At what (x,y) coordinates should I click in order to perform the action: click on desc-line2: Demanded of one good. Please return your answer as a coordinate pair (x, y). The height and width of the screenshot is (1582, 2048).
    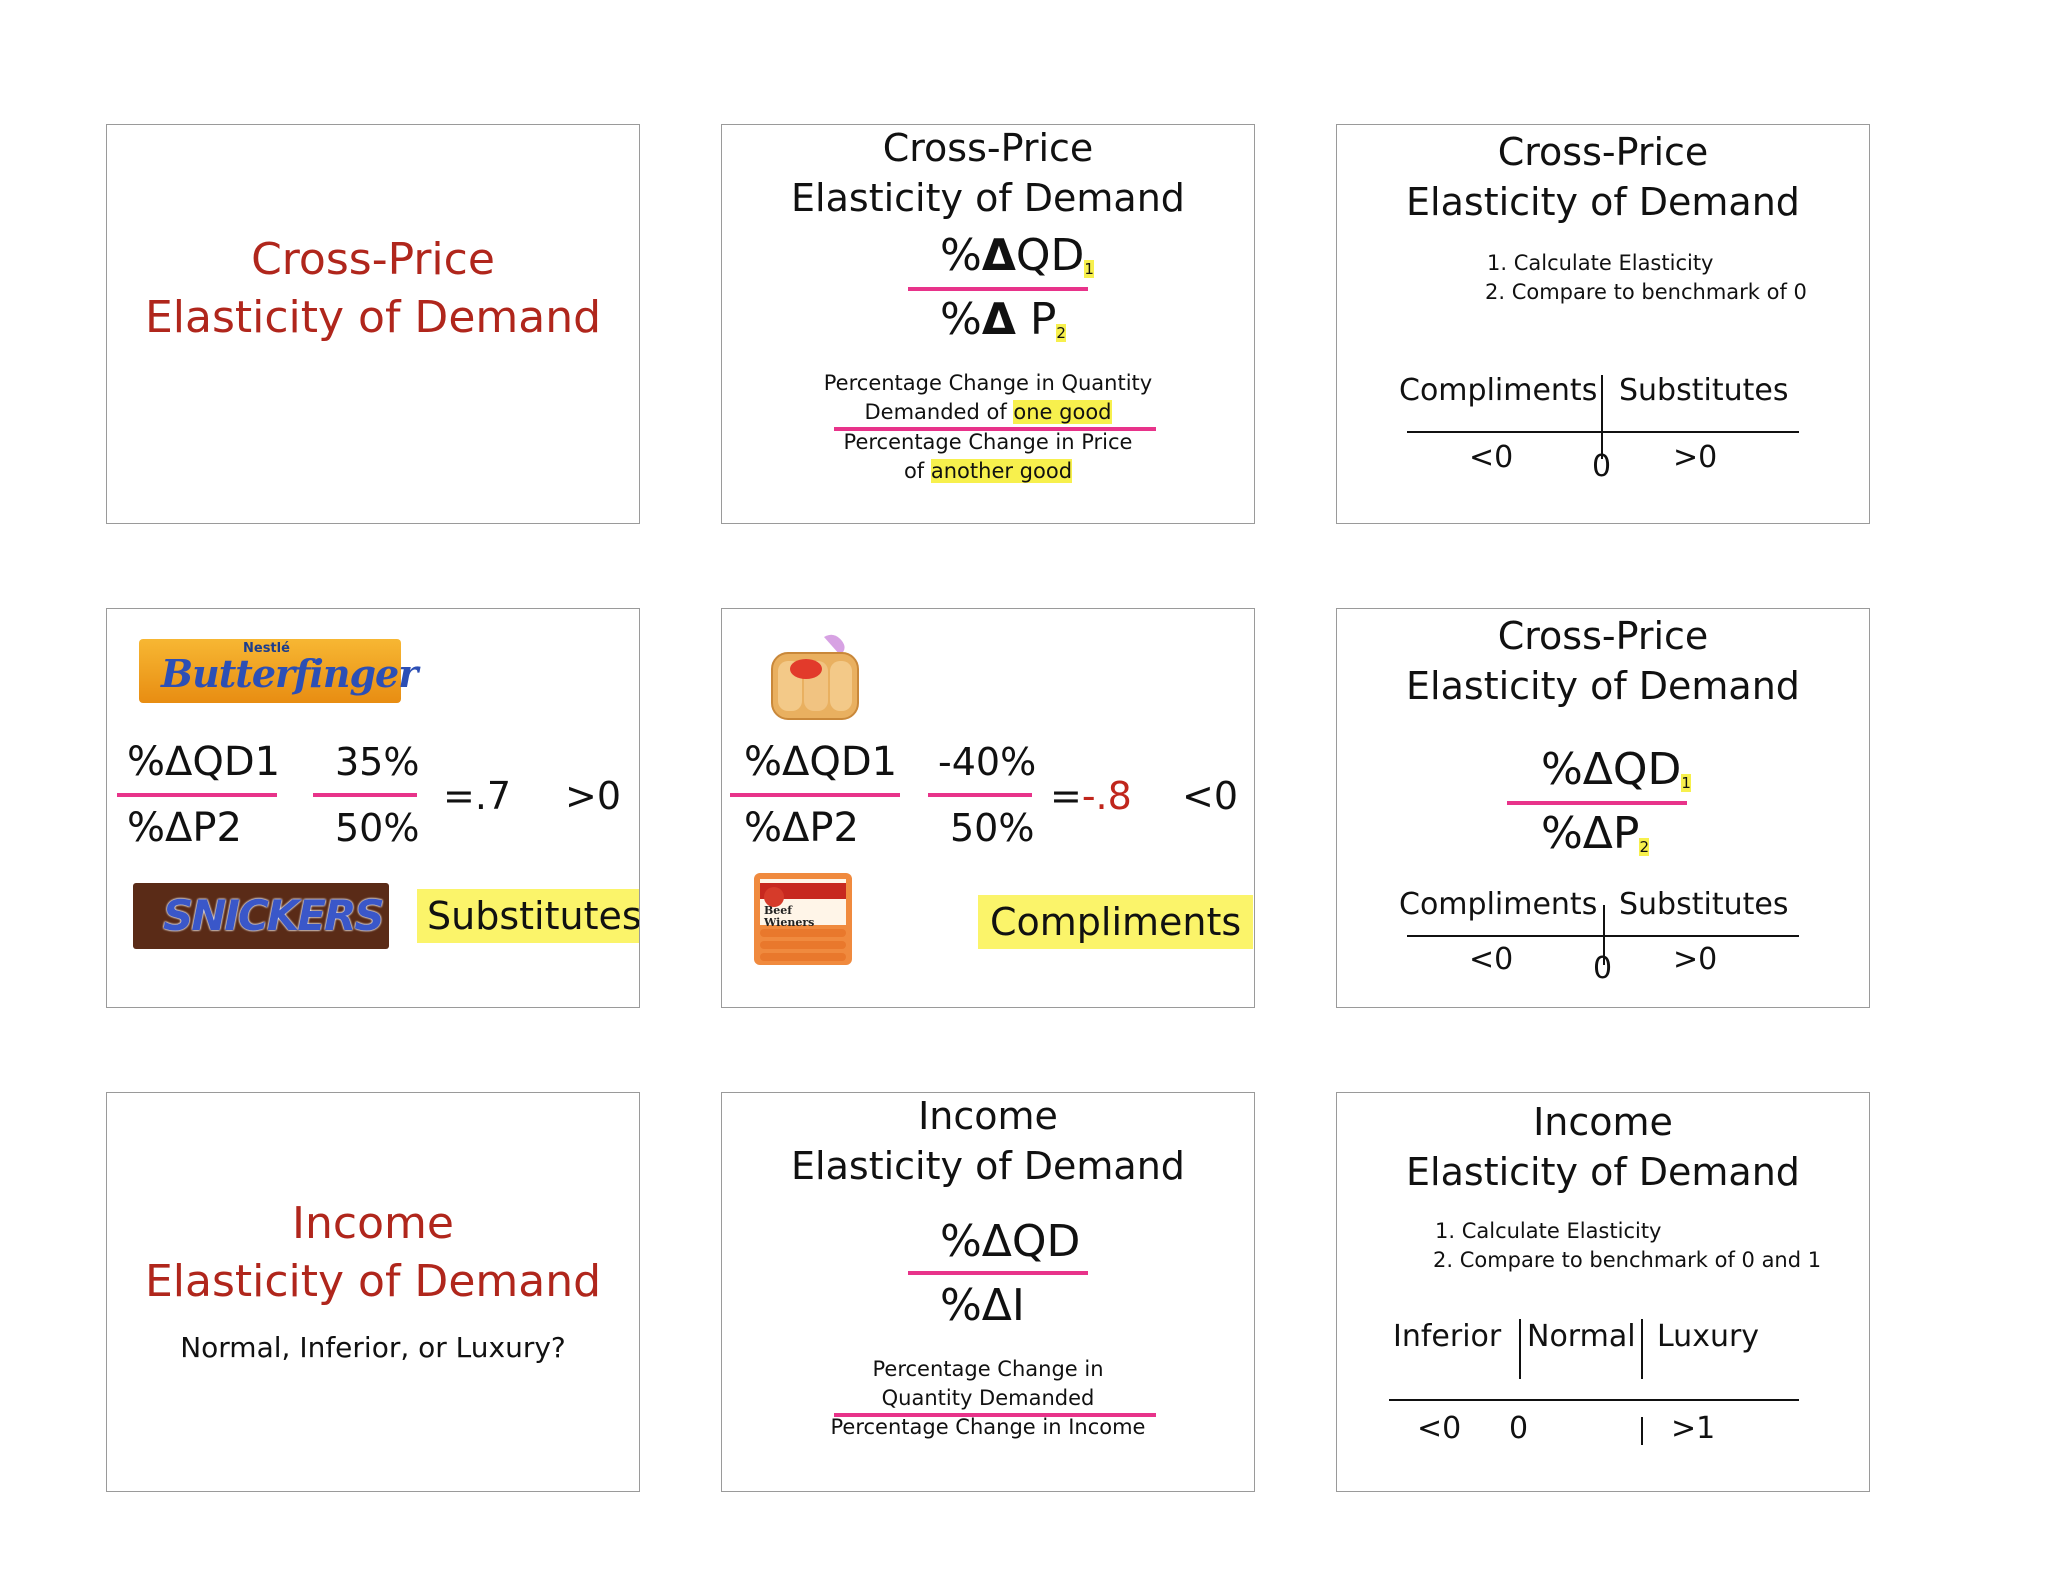
    Looking at the image, I should click on (988, 412).